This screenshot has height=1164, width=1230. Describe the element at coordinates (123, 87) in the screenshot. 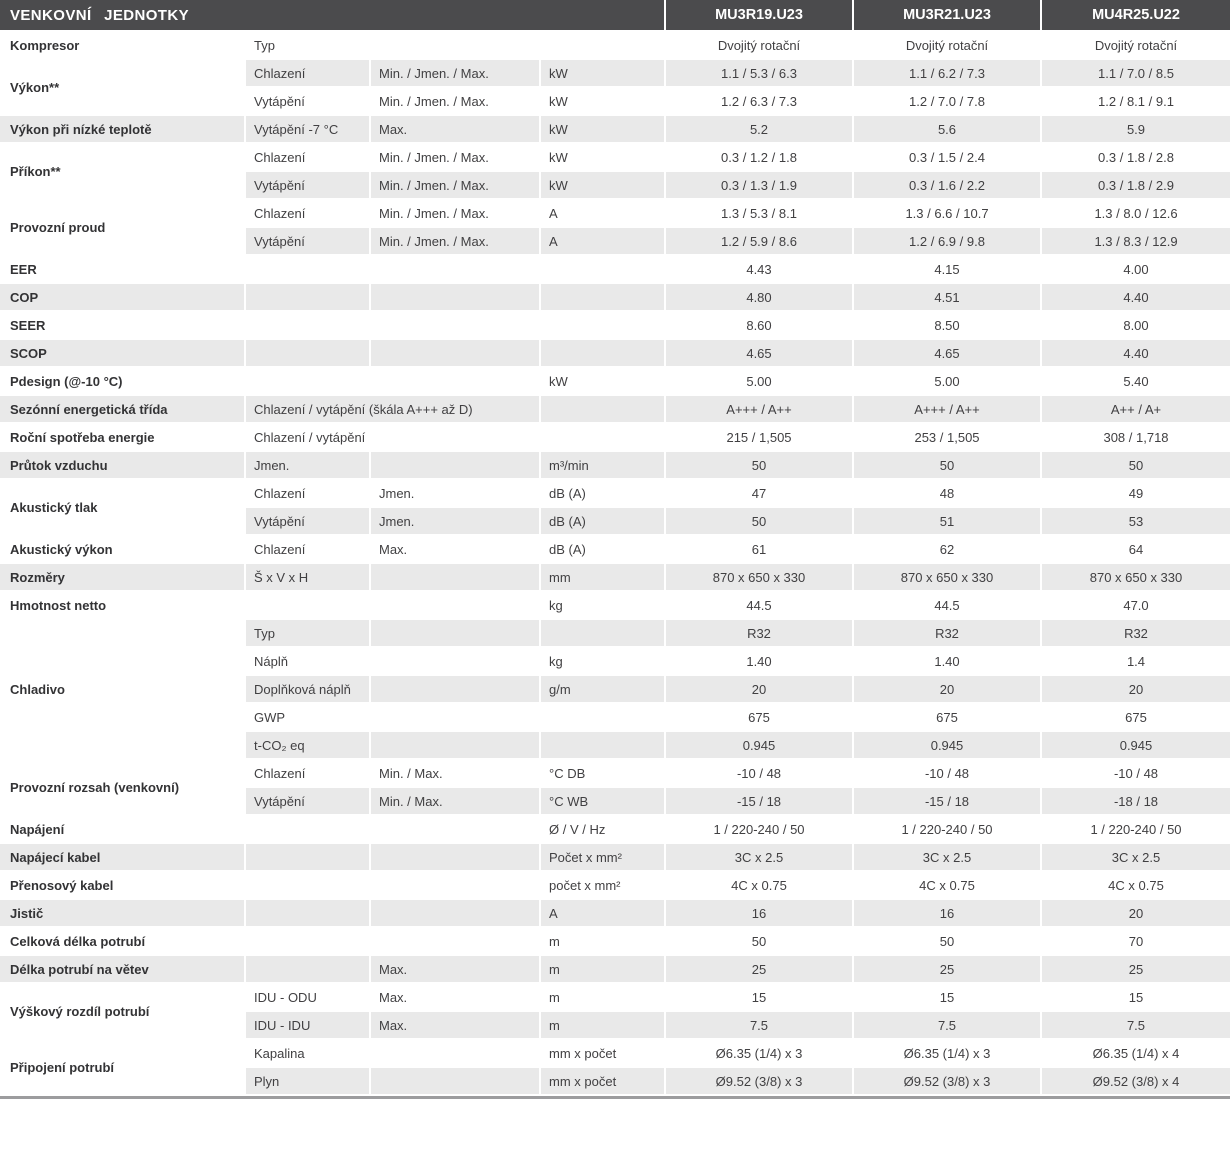

I see `row-group-label: Výkon**` at that location.